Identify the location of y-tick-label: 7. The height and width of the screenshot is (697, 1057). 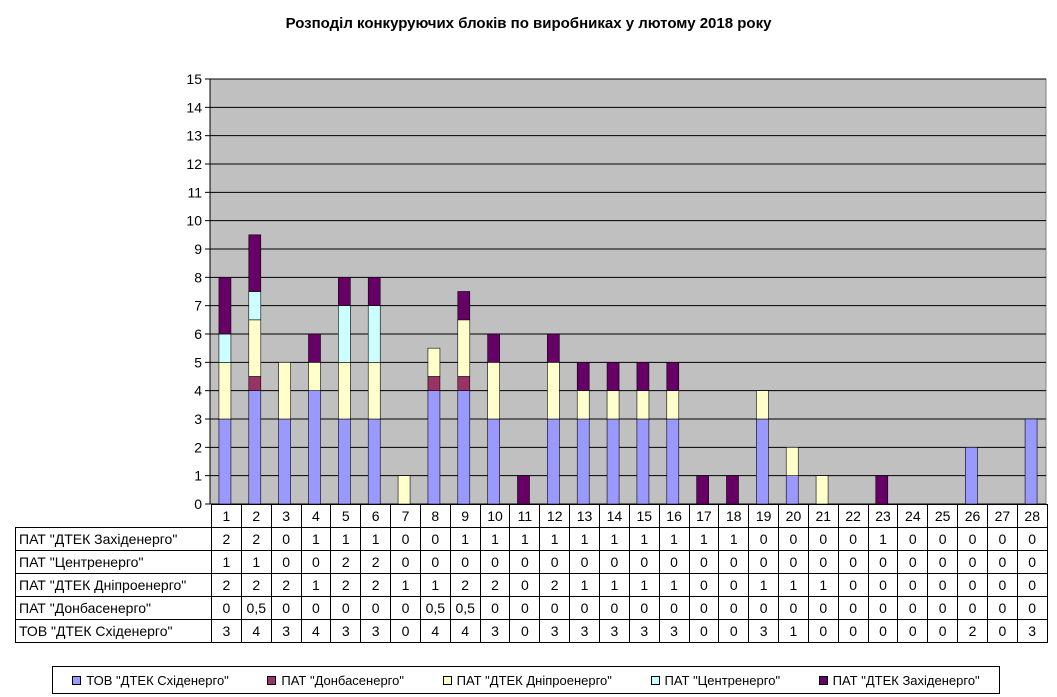
(198, 306).